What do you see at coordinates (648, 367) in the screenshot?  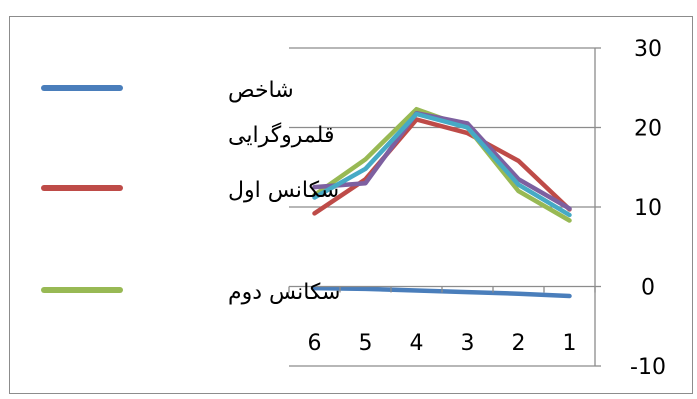 I see `y-tick-label-4: -10` at bounding box center [648, 367].